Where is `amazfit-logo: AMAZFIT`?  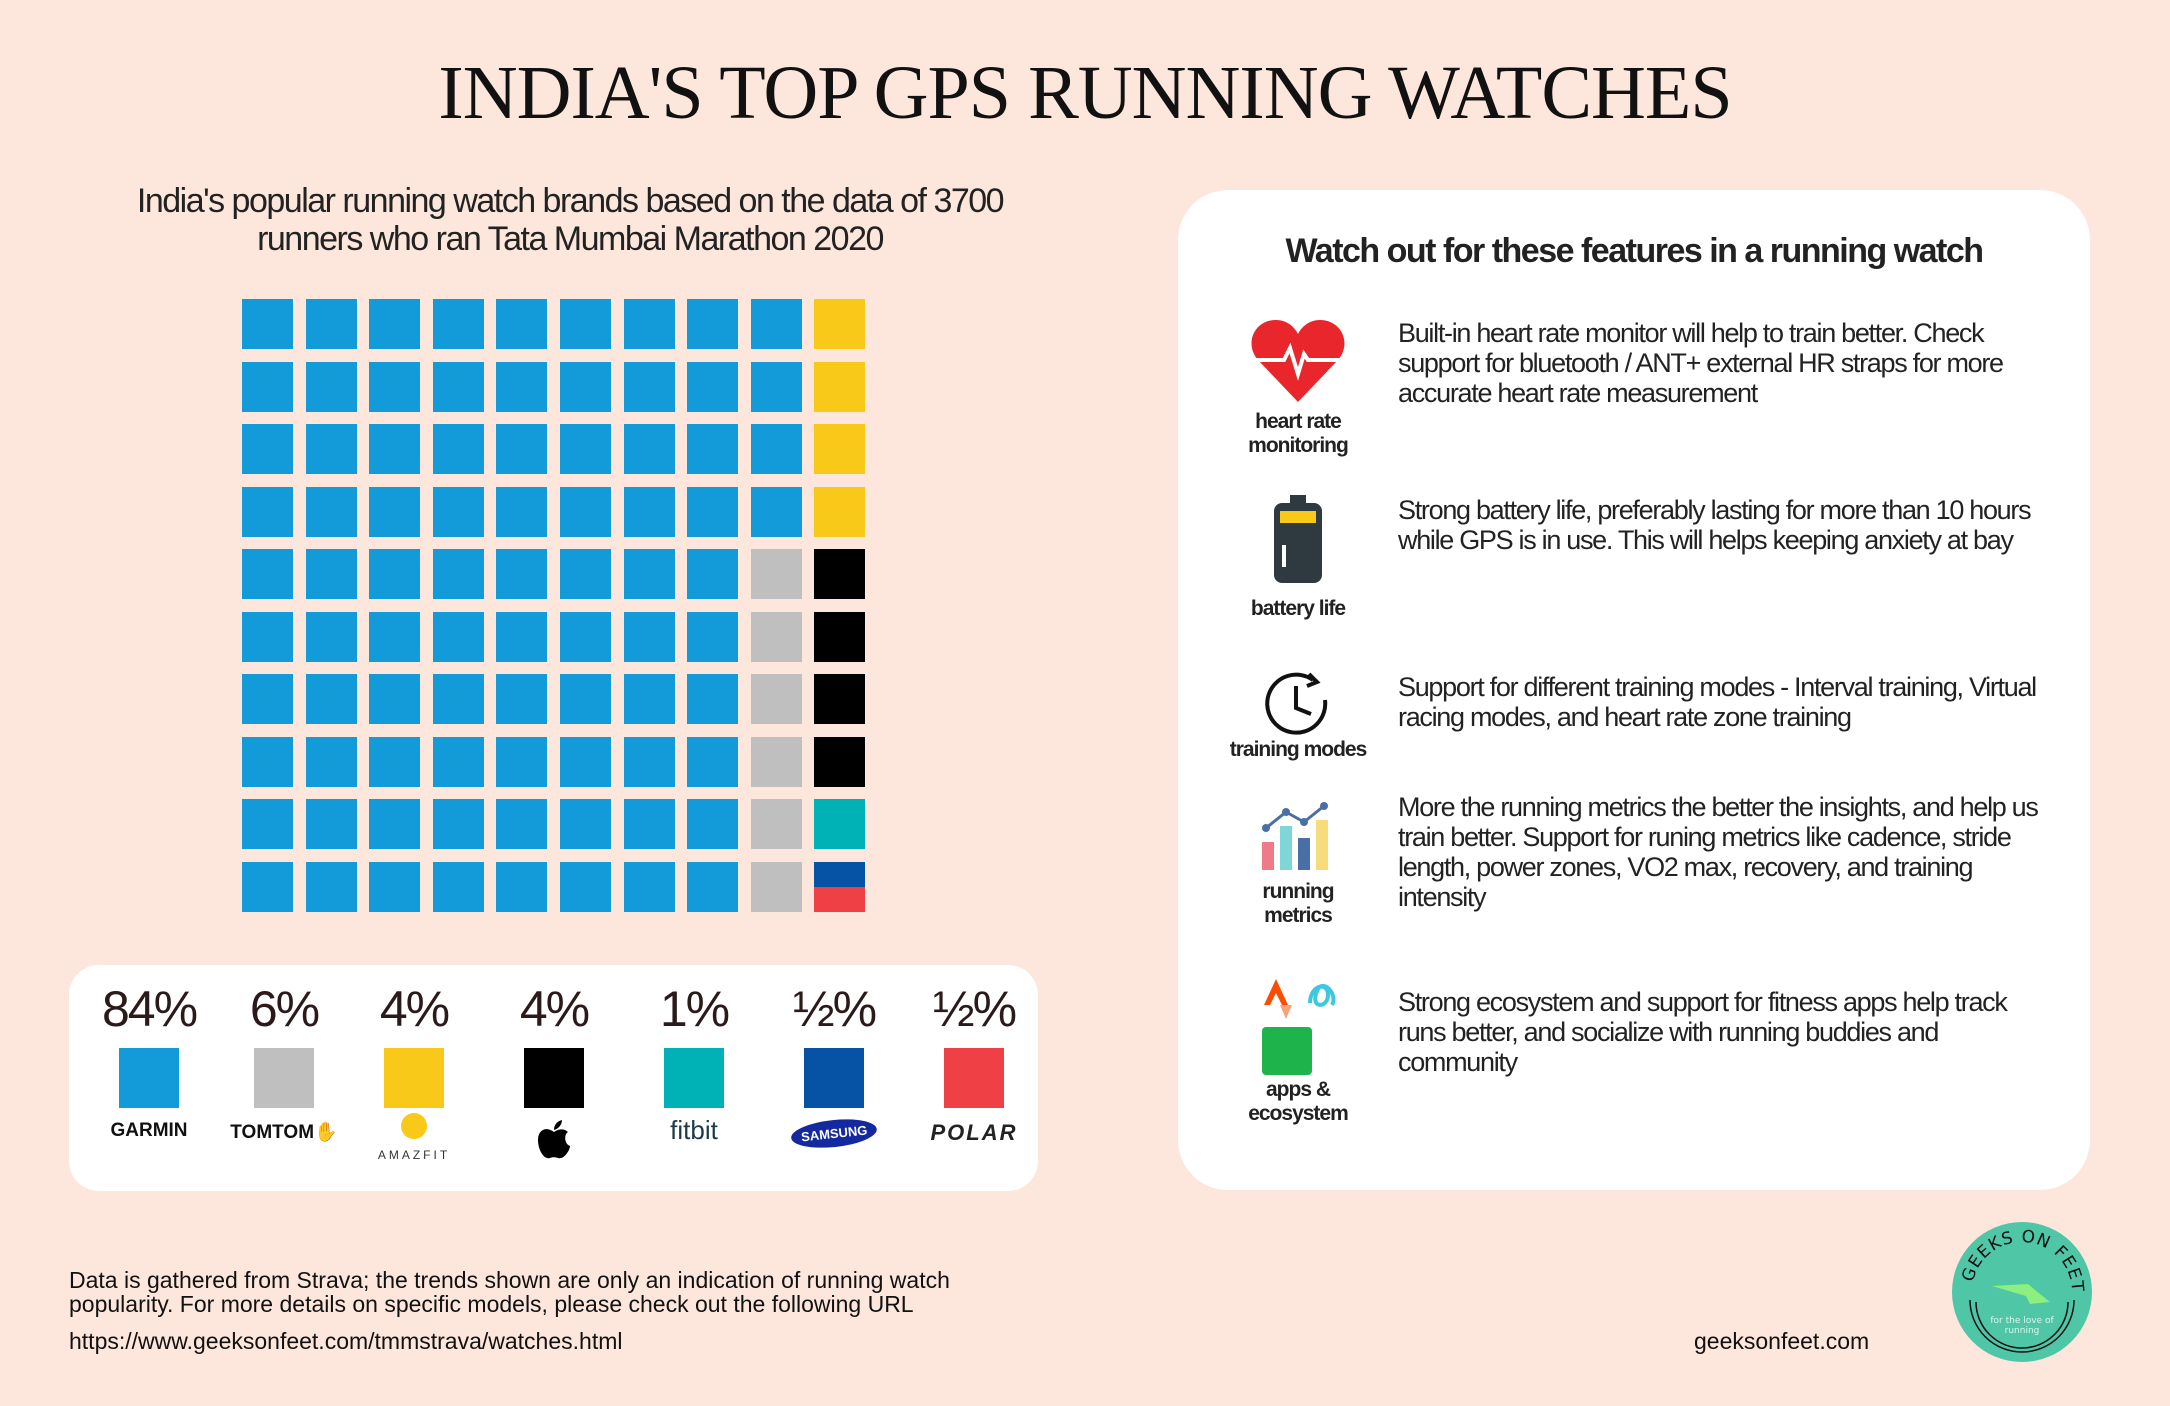 amazfit-logo: AMAZFIT is located at coordinates (414, 1139).